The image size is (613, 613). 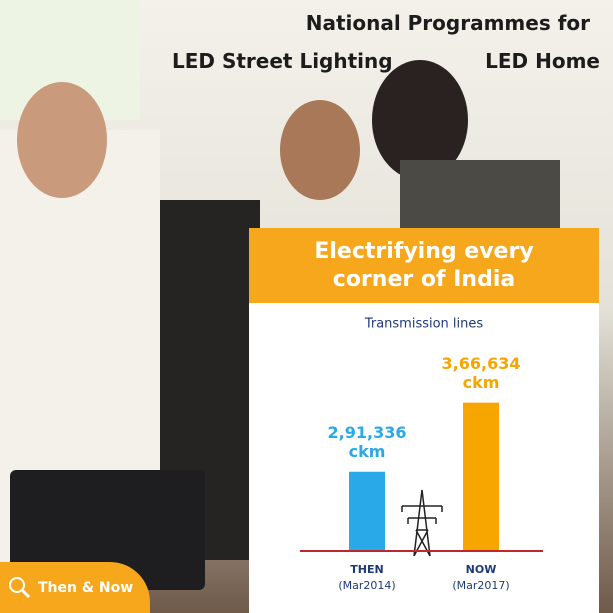 I want to click on value-label: 2,91,336, so click(x=367, y=432).